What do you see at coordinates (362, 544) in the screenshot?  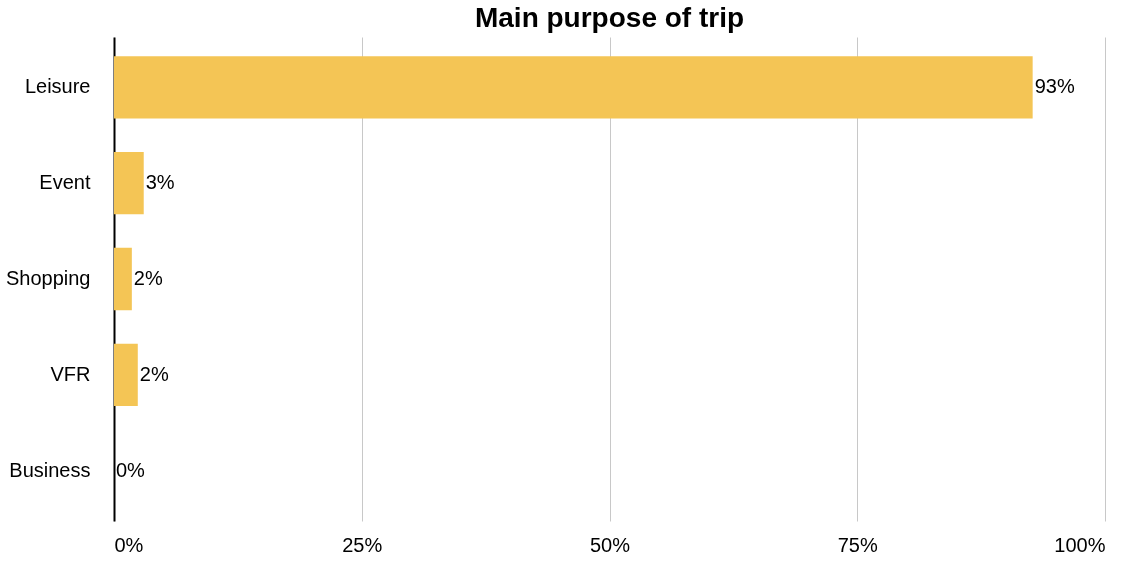 I see `x-tick-label: 25%` at bounding box center [362, 544].